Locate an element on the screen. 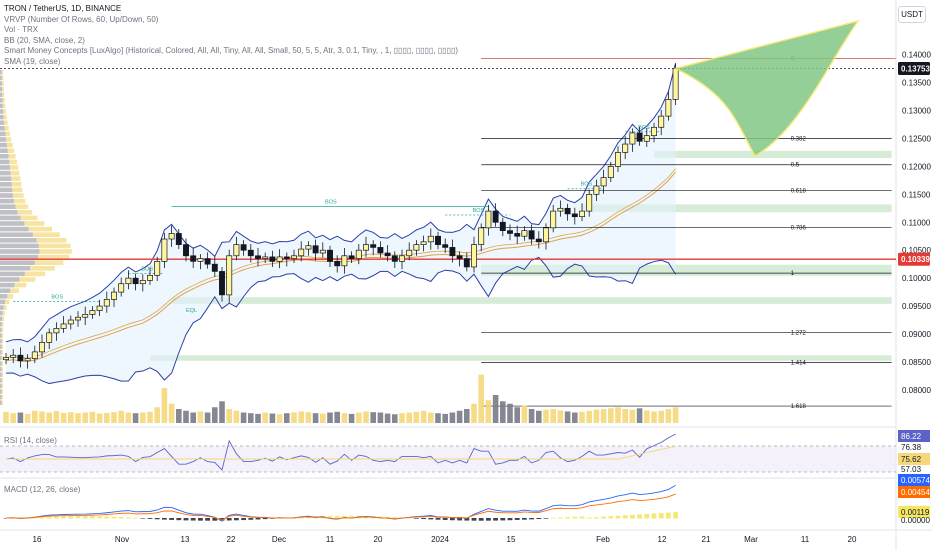 Image resolution: width=932 pixels, height=550 pixels. legend-volume: Vol · TRX is located at coordinates (21, 30).